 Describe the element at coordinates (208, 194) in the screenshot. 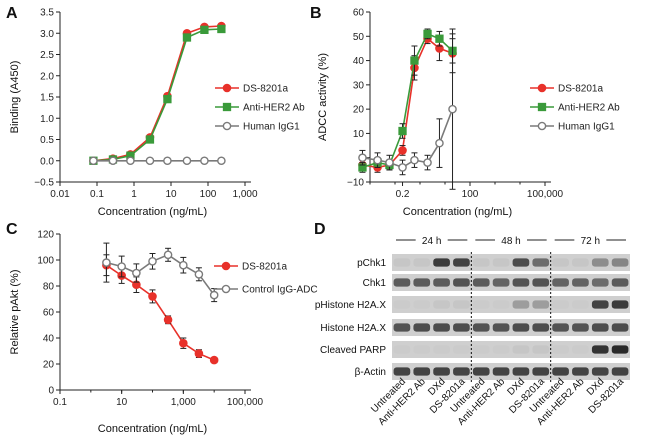

I see `x-tick-label: 100` at that location.